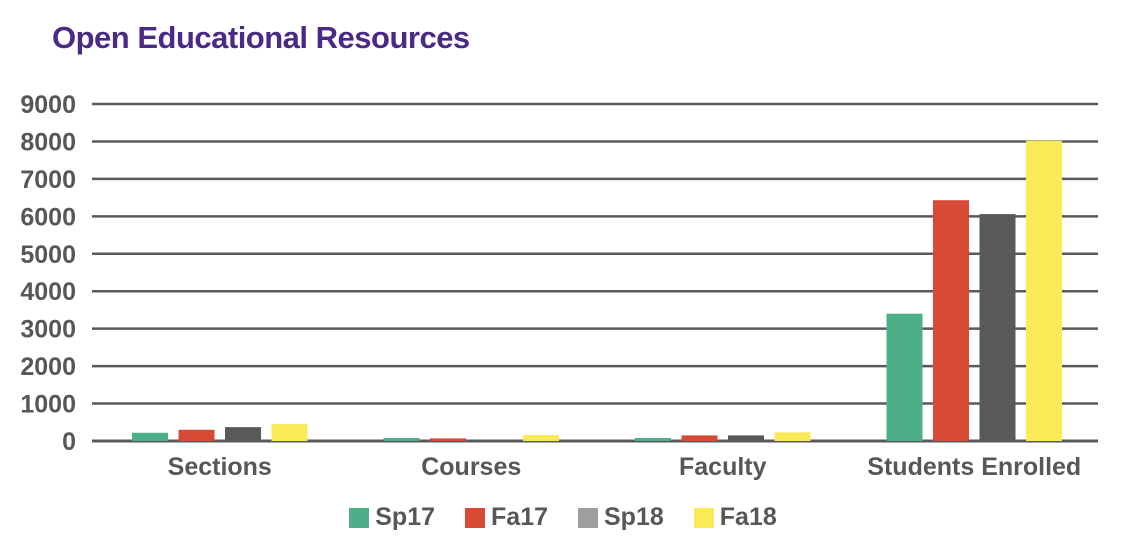 The image size is (1126, 558). Describe the element at coordinates (448, 439) in the screenshot. I see `bar-fa17-courses` at that location.